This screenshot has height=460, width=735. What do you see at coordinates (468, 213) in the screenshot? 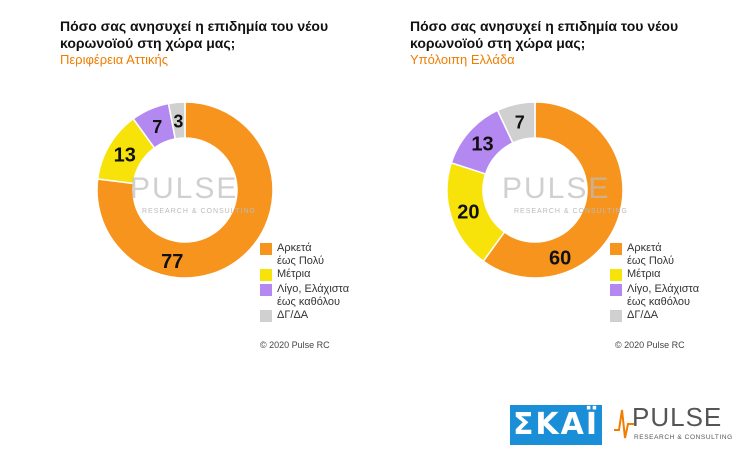
I see `donut-data-label: 20` at bounding box center [468, 213].